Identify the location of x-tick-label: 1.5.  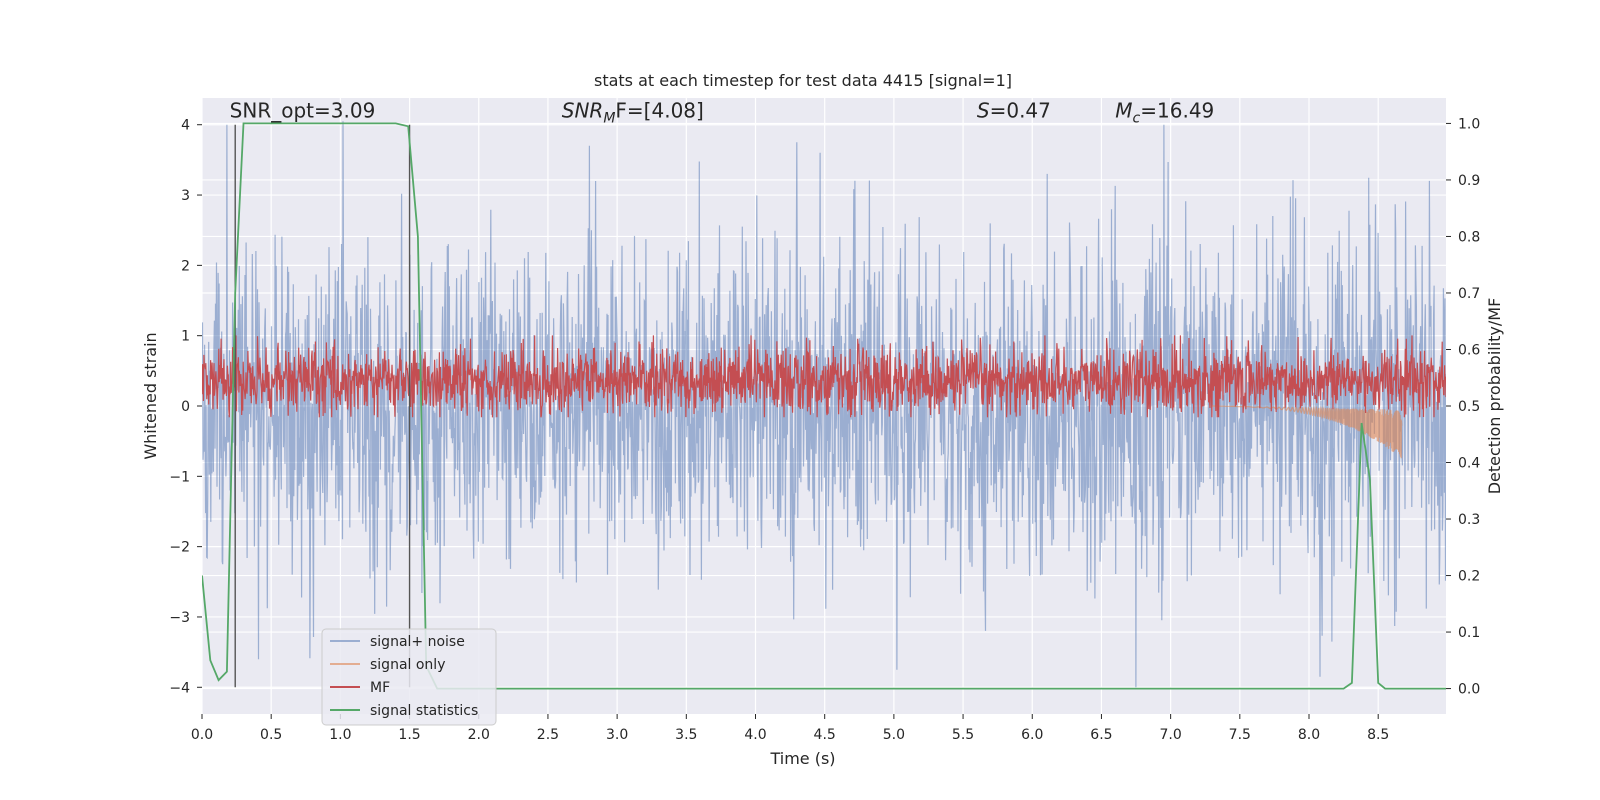
(409, 735).